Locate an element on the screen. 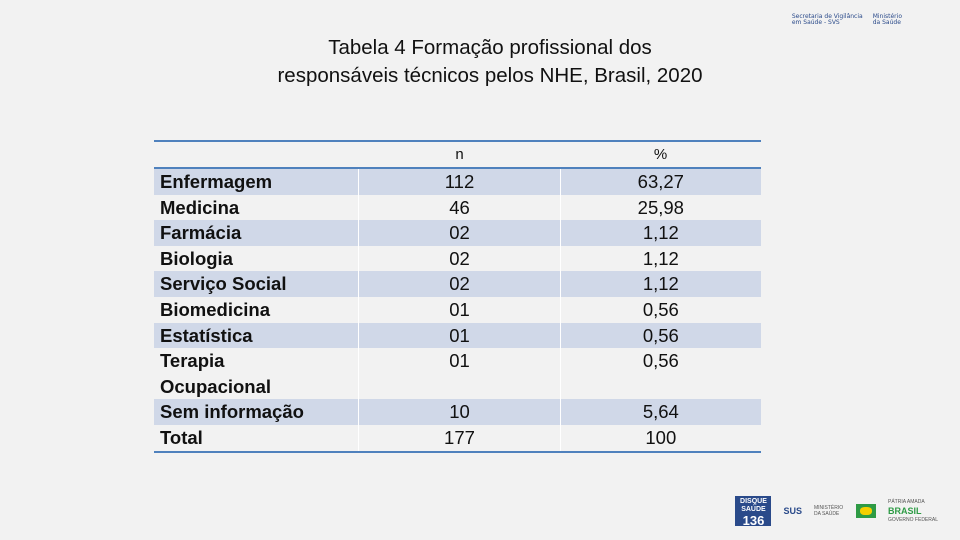 The width and height of the screenshot is (960, 540). row-n is located at coordinates (459, 386).